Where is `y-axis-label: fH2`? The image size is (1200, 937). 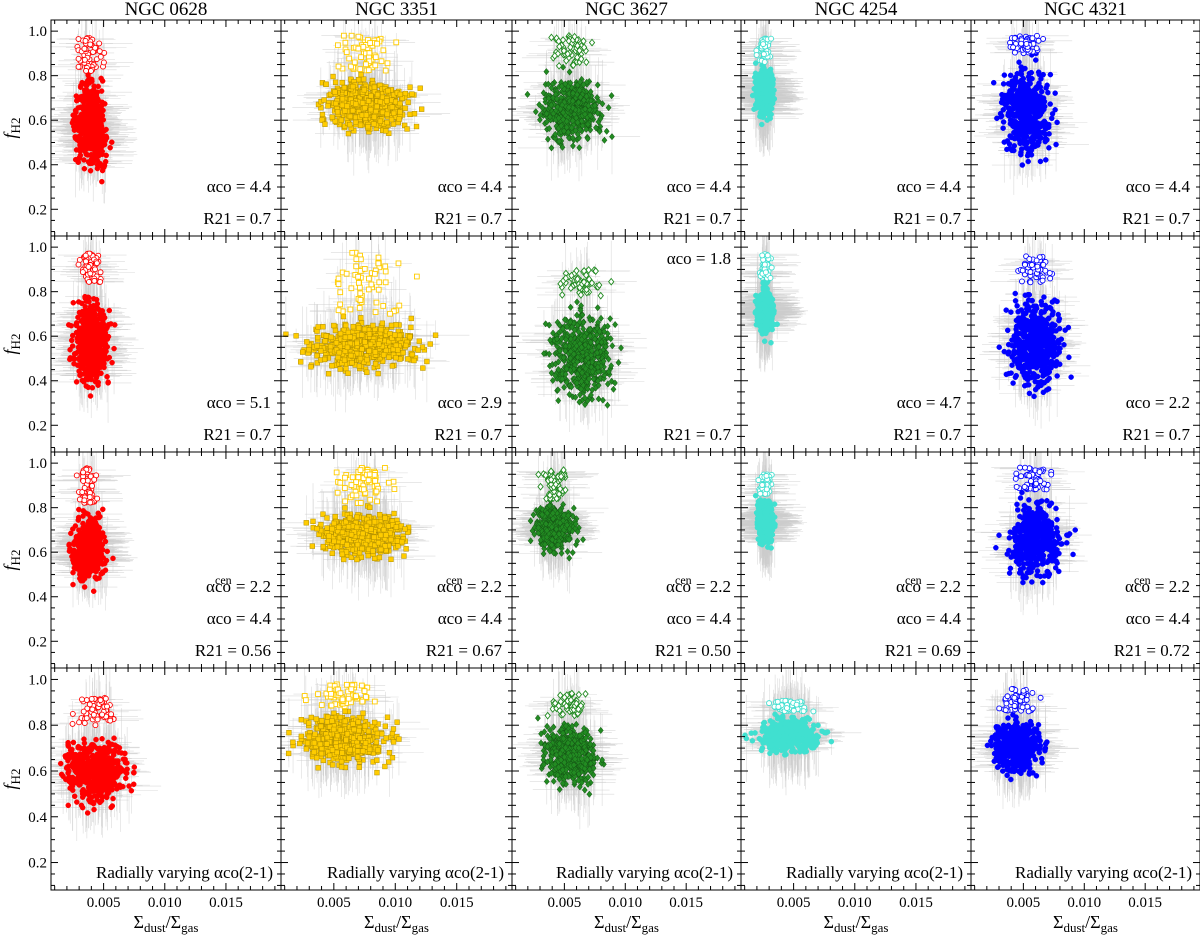 y-axis-label: fH2 is located at coordinates (11, 128).